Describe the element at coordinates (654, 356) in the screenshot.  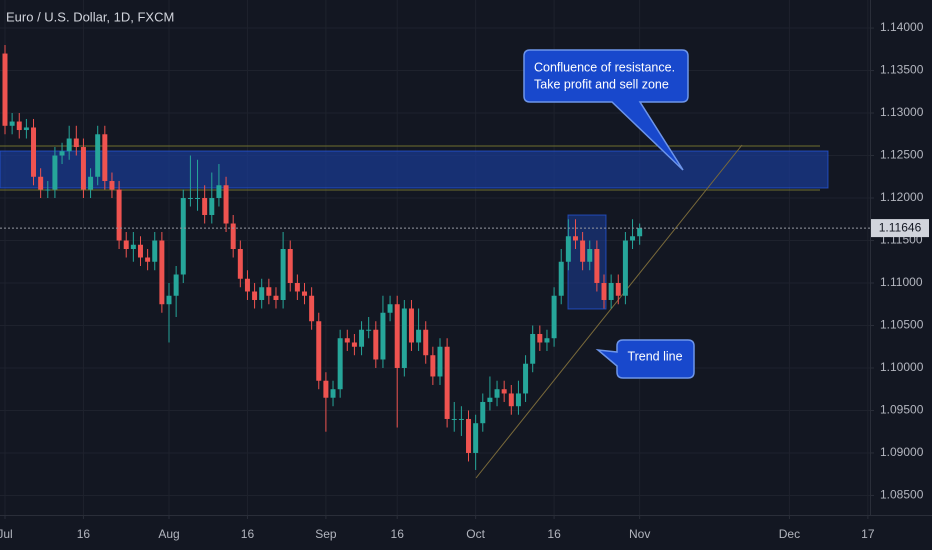
I see `callout-text: Trend line` at that location.